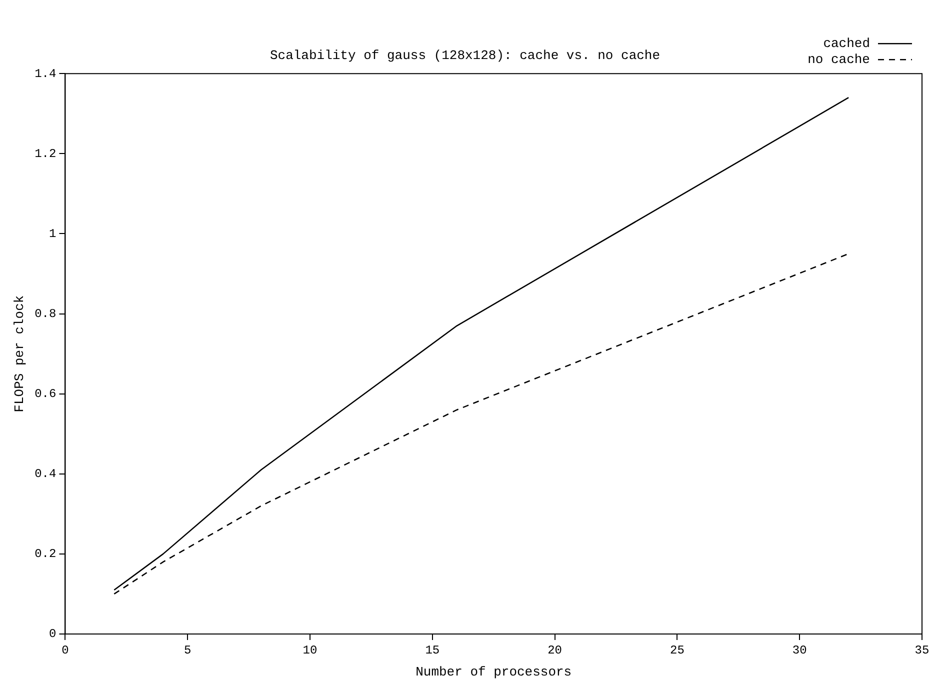 This screenshot has height=692, width=942. I want to click on x-tick-label: 5, so click(188, 650).